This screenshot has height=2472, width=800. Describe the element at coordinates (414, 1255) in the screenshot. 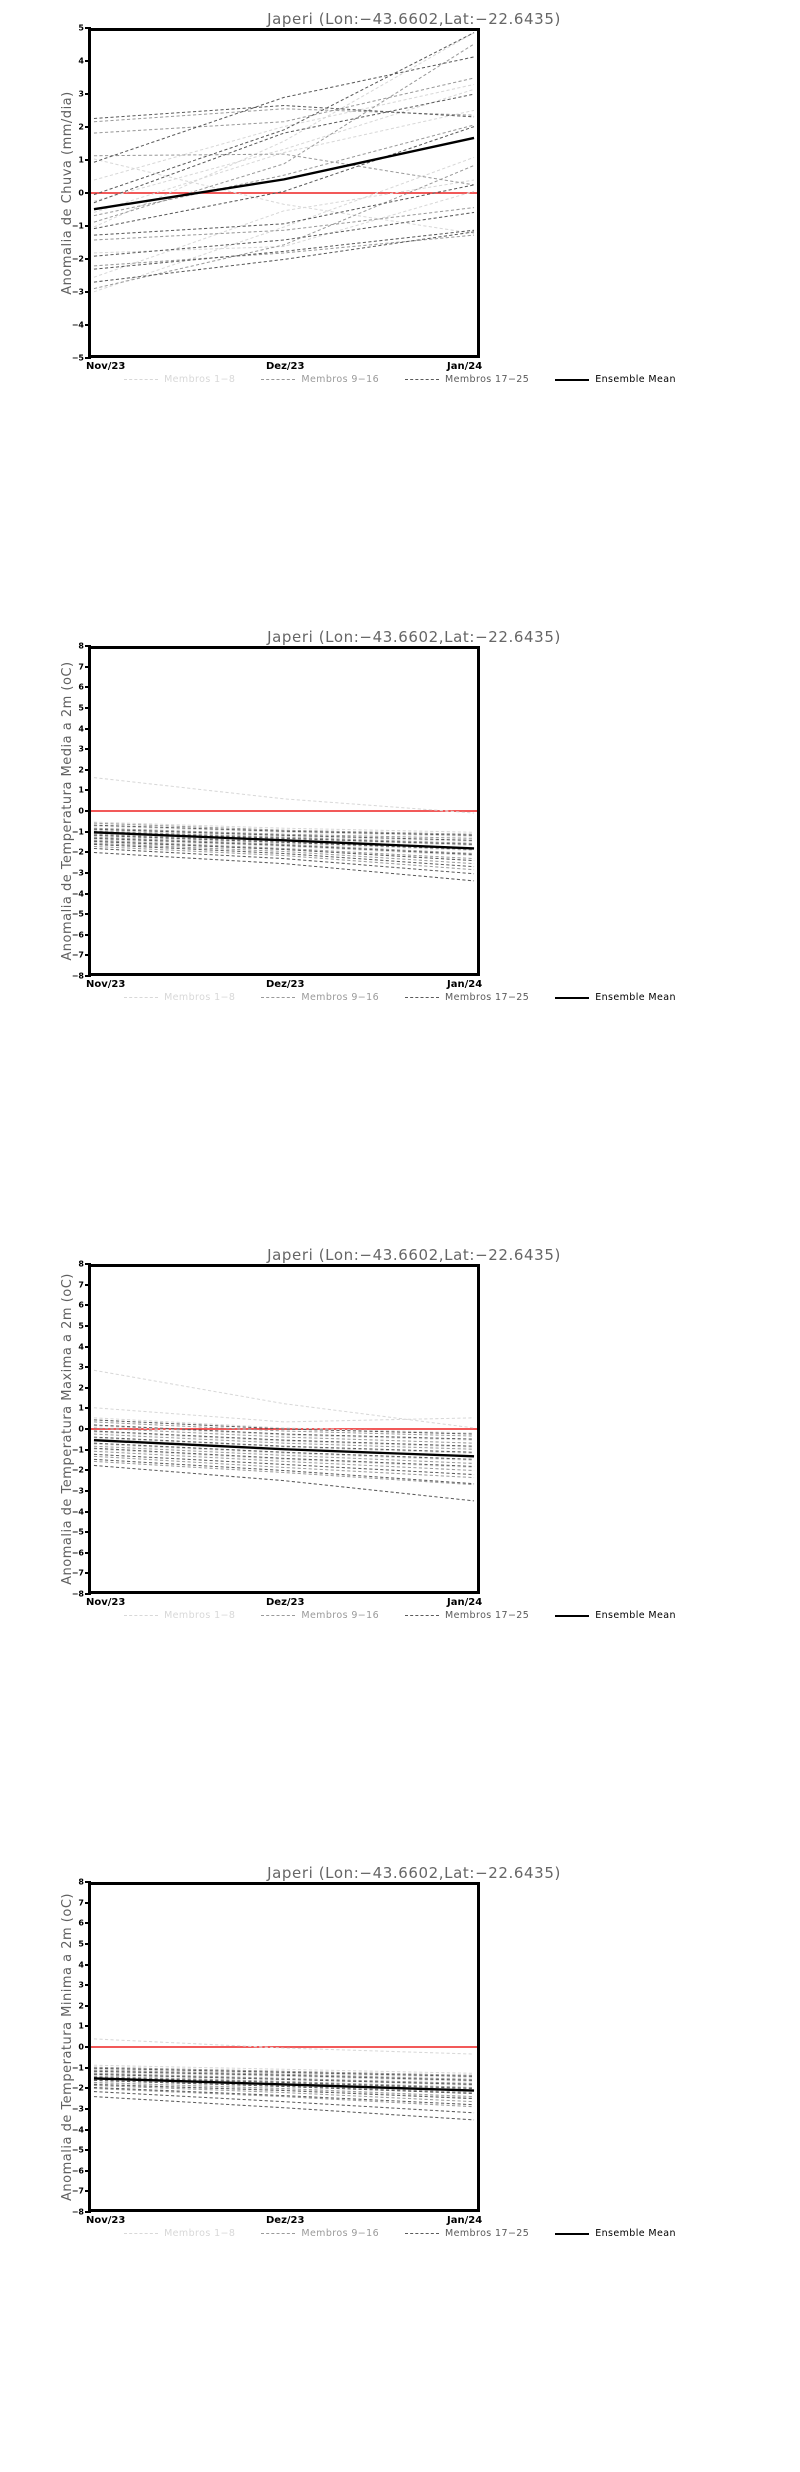

I see `chart-title-text: Japeri (Lon:−43.6602,Lat:−22.6435)` at that location.